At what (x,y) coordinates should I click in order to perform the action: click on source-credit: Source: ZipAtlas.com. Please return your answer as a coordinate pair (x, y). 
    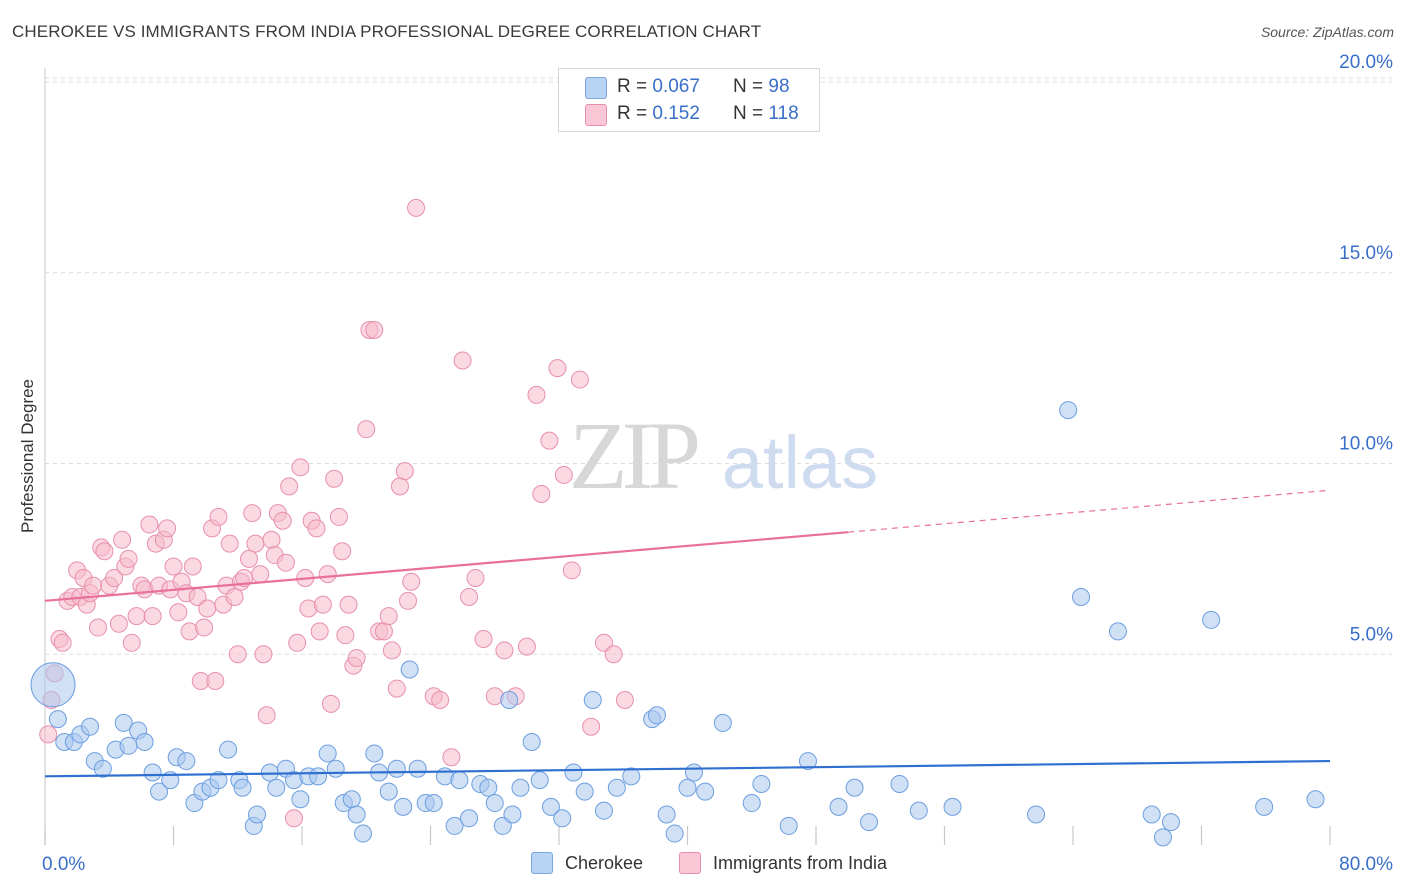
    Looking at the image, I should click on (1327, 32).